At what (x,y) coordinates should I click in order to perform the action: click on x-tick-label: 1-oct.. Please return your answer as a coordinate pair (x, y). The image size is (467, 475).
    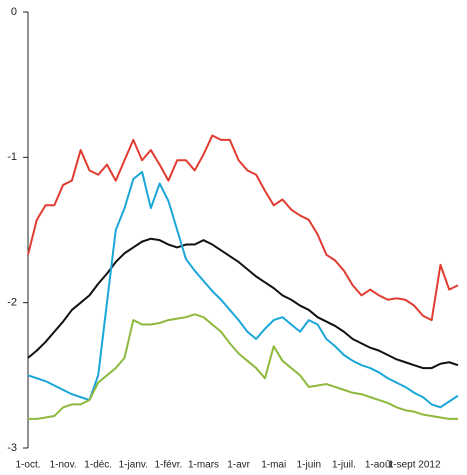
    Looking at the image, I should click on (27, 465).